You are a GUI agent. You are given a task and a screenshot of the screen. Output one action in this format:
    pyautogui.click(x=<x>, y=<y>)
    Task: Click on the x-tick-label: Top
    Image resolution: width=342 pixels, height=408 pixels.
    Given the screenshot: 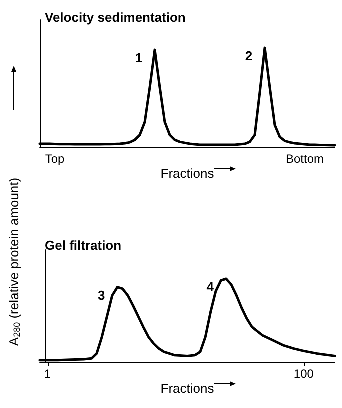 What is the action you would take?
    pyautogui.click(x=55, y=159)
    